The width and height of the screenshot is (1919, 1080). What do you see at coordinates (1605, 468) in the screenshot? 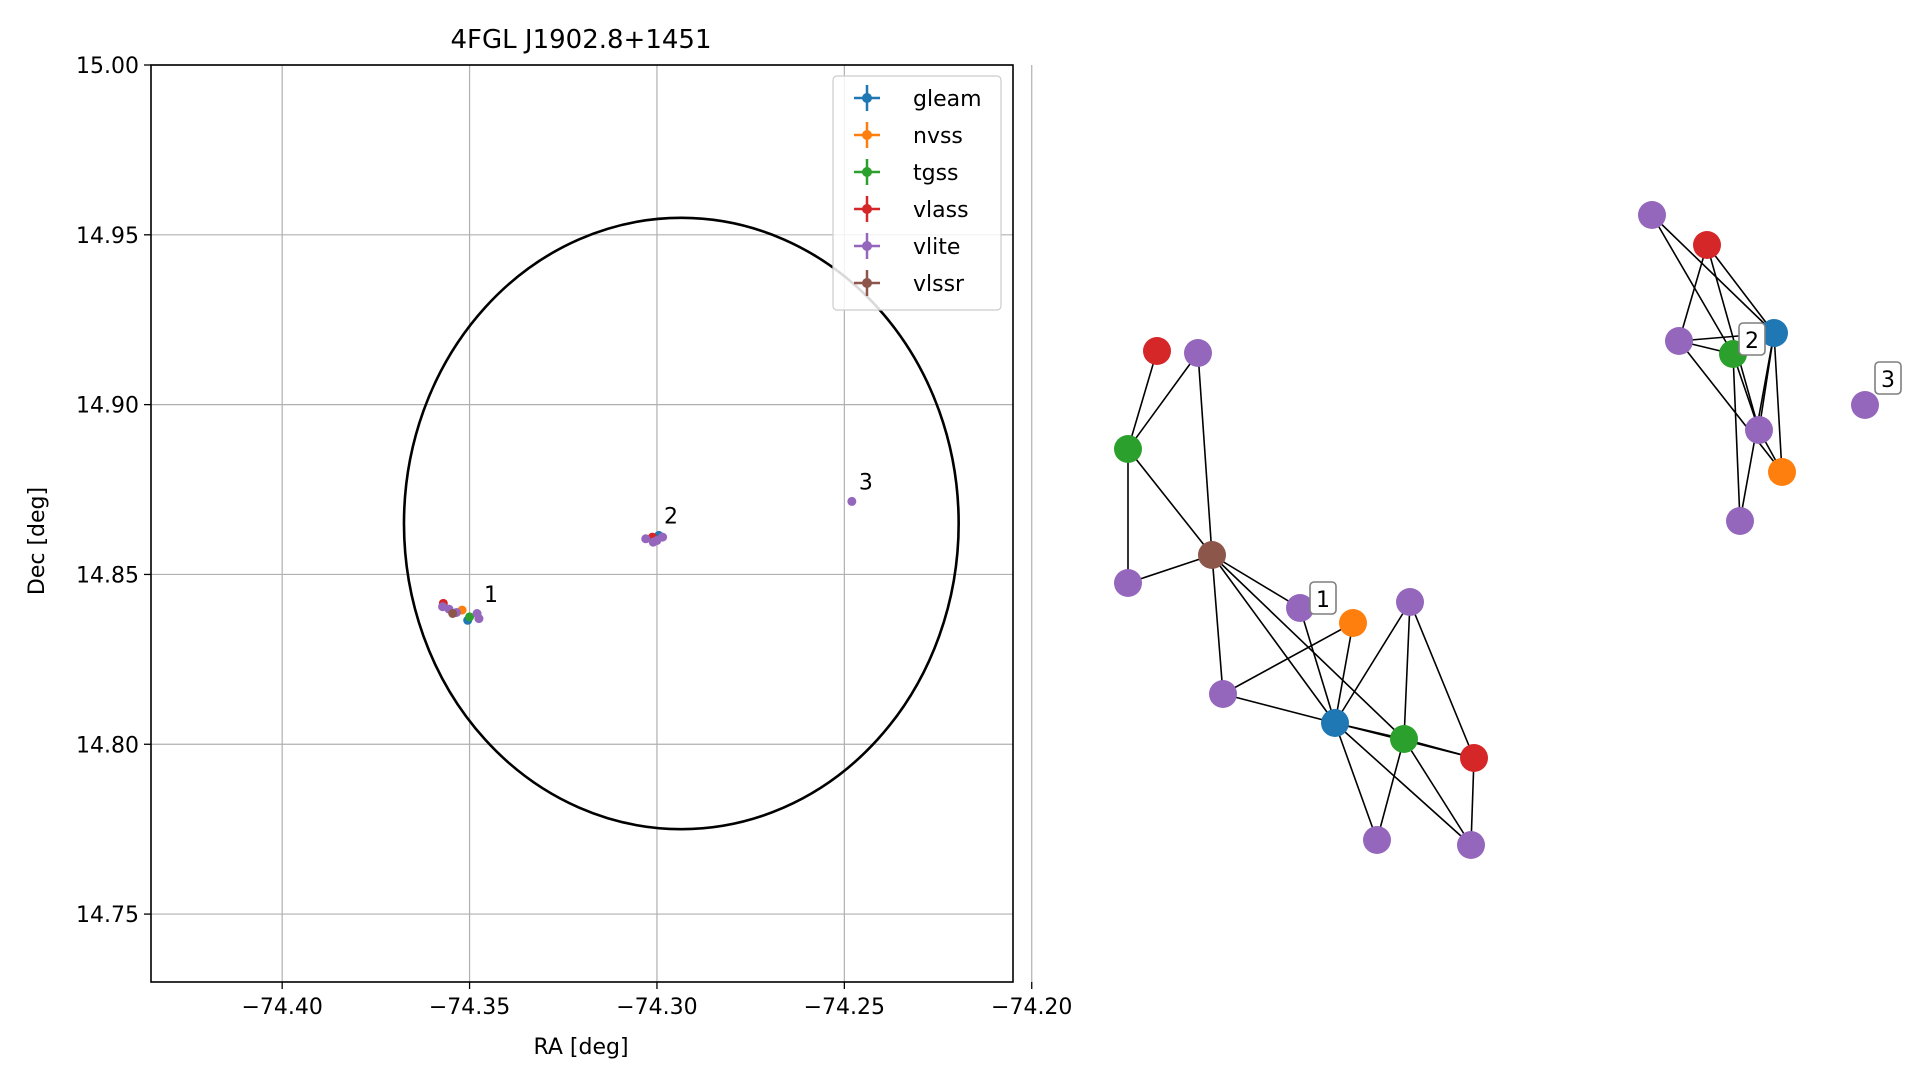
I see `network-labels: 1 2 3` at bounding box center [1605, 468].